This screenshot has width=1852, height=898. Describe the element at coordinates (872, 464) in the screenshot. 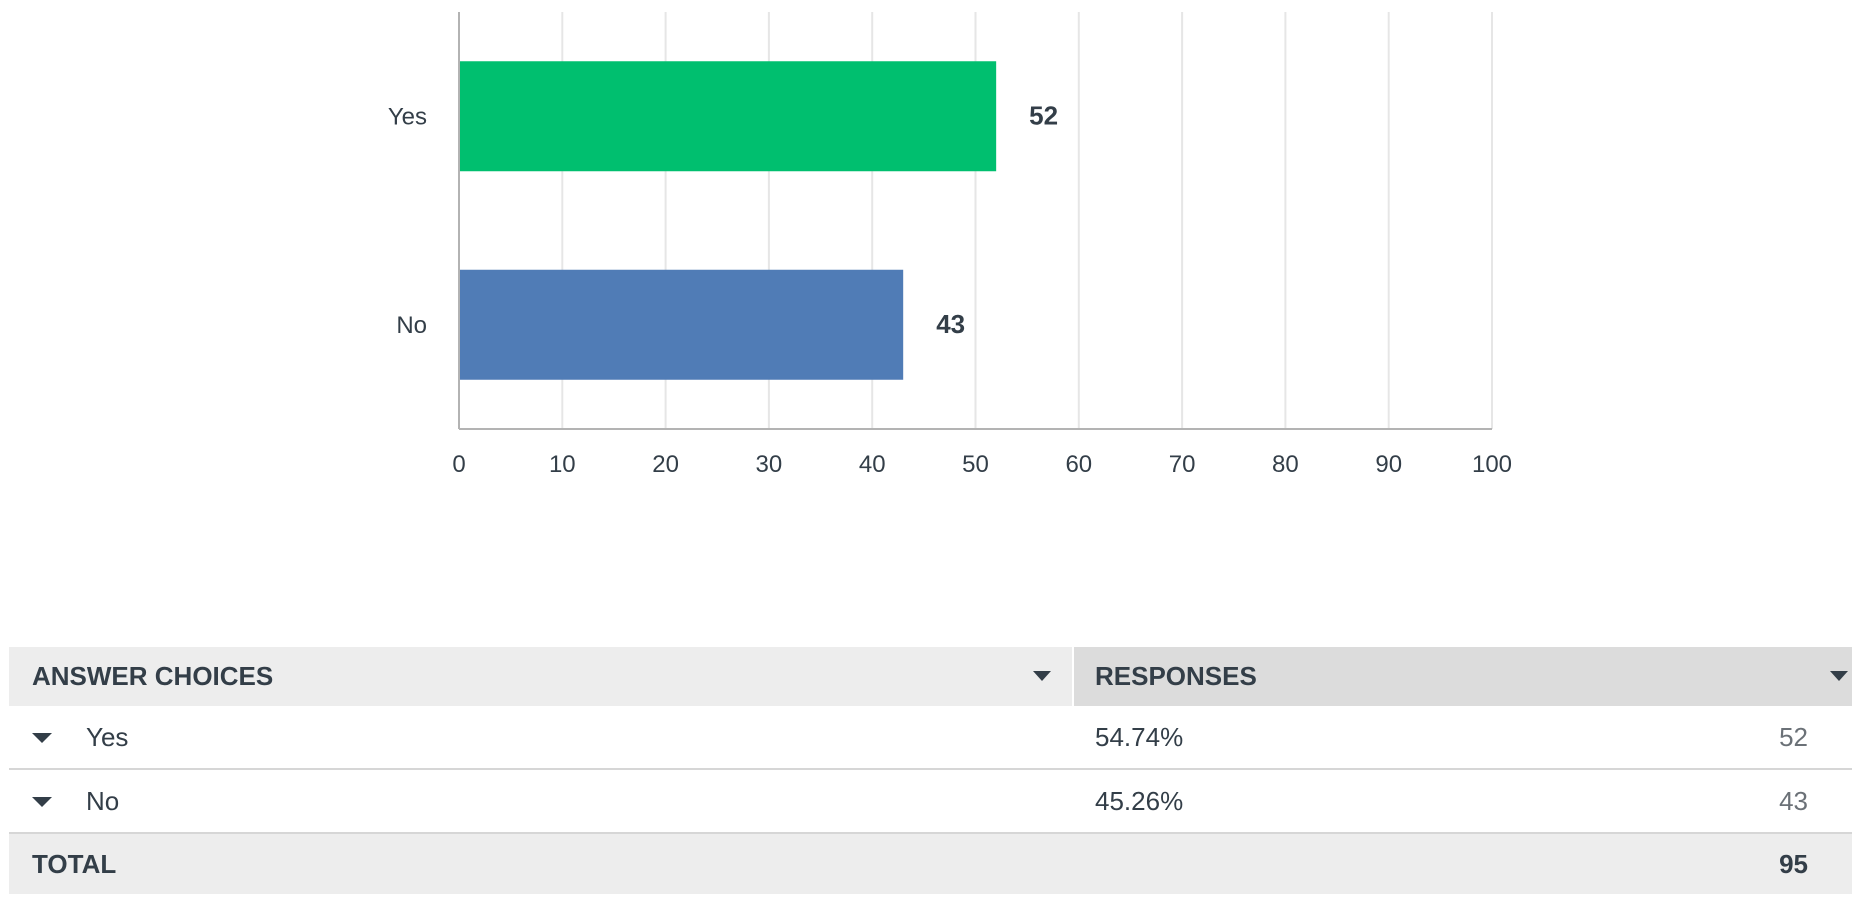

I see `x-tick-label: 40` at that location.